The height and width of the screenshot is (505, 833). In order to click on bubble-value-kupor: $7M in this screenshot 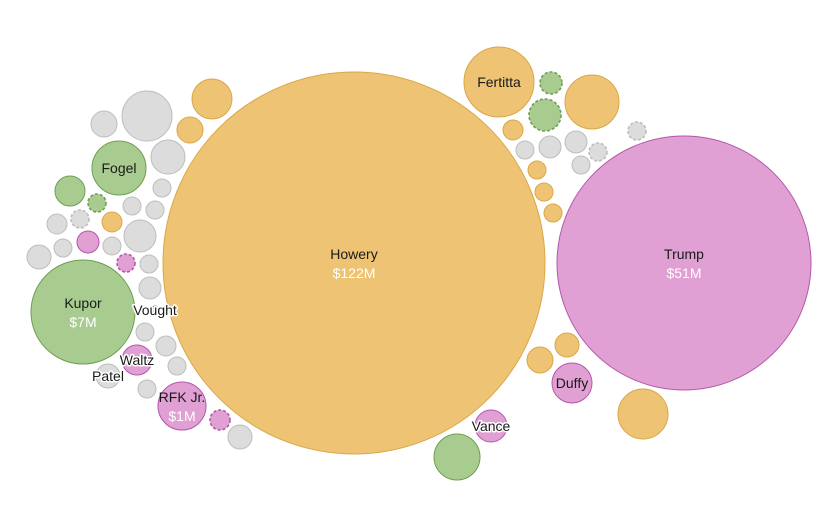, I will do `click(82, 322)`.